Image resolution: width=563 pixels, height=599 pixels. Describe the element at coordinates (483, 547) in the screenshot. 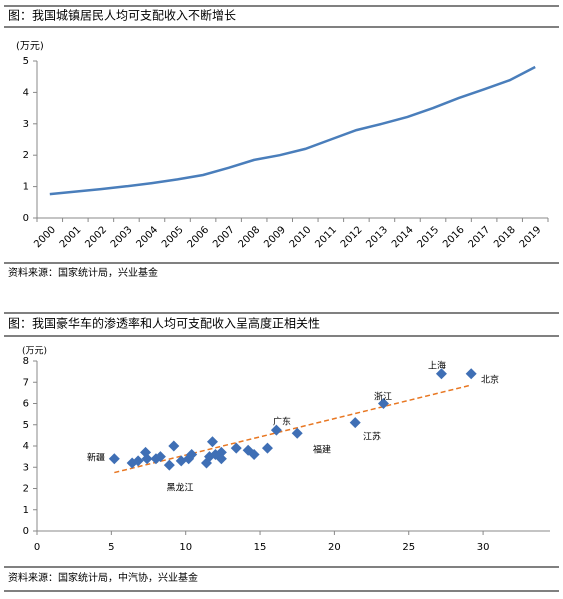

I see `x-tick-label: 30` at that location.